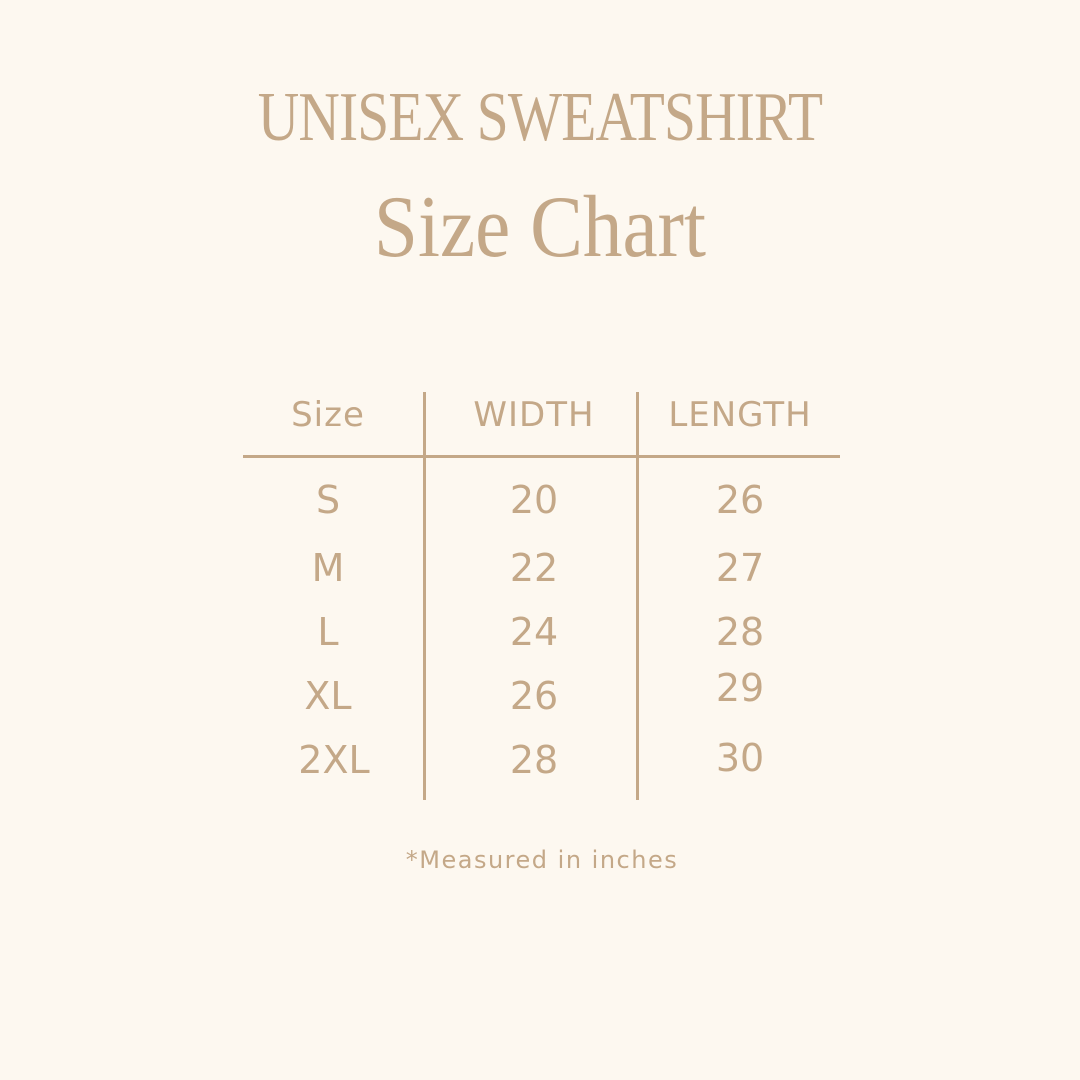 This screenshot has width=1080, height=1080. Describe the element at coordinates (534, 568) in the screenshot. I see `table-cell: 22` at that location.